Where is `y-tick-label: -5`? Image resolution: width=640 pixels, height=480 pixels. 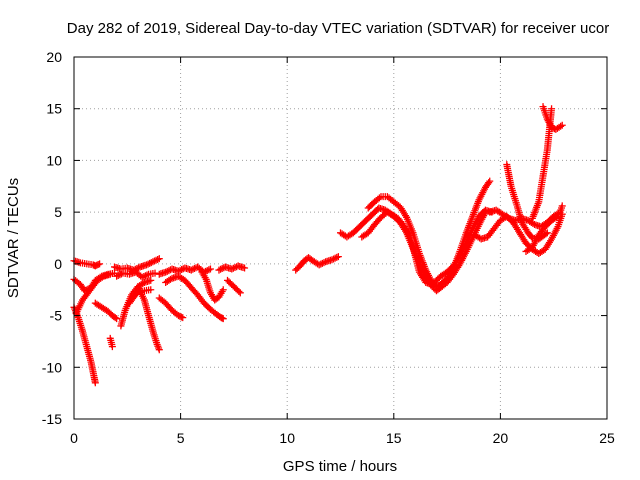 y-tick-label: -5 is located at coordinates (56, 316).